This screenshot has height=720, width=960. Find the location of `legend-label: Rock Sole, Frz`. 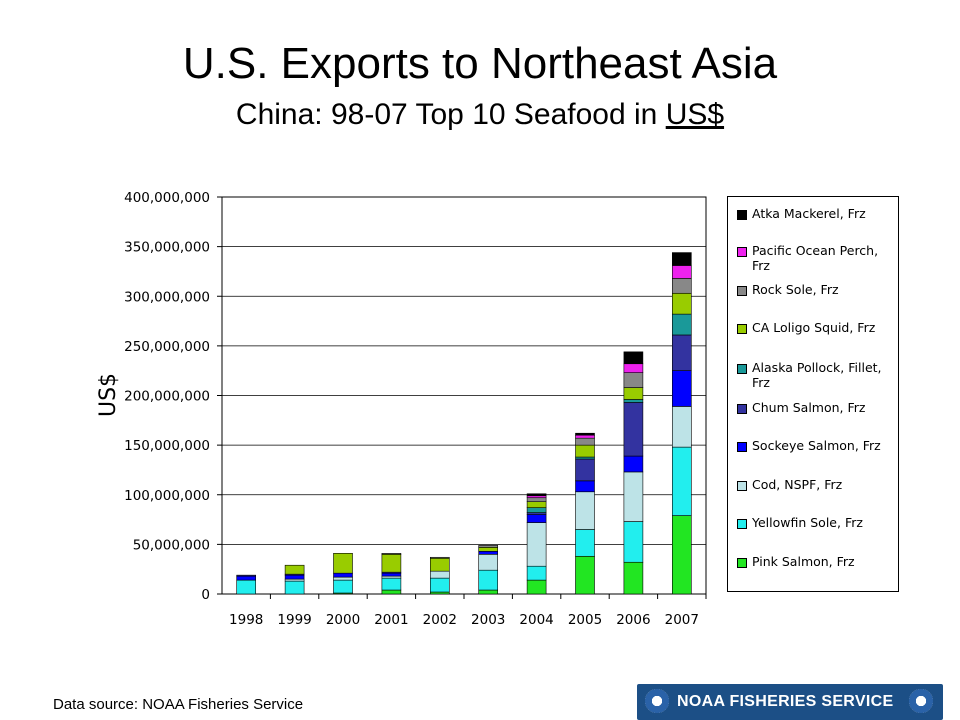

legend-label: Rock Sole, Frz is located at coordinates (795, 289).